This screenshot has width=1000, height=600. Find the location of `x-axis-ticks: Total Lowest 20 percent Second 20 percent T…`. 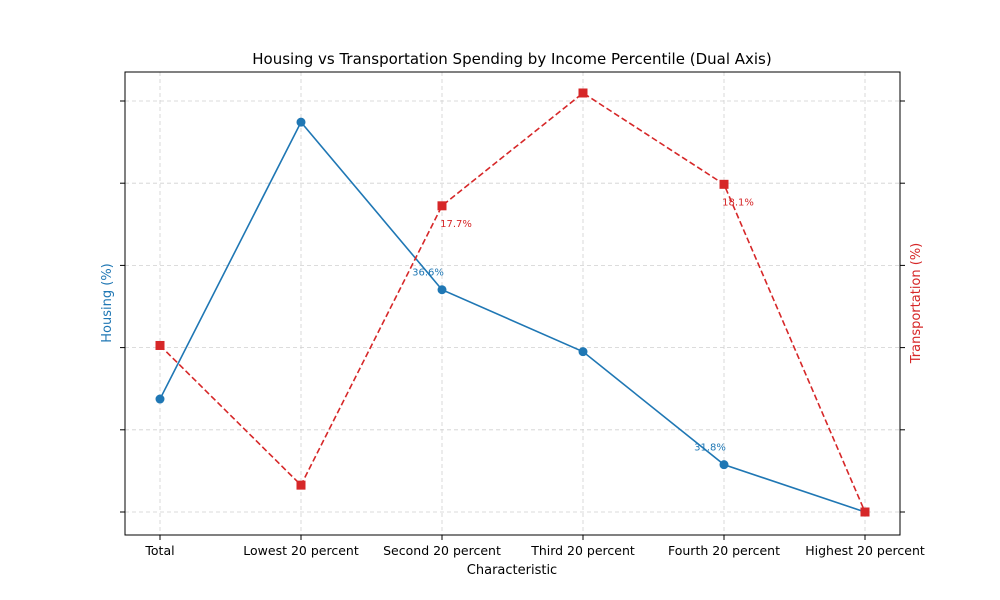

x-axis-ticks: Total Lowest 20 percent Second 20 percent T… is located at coordinates (534, 546).